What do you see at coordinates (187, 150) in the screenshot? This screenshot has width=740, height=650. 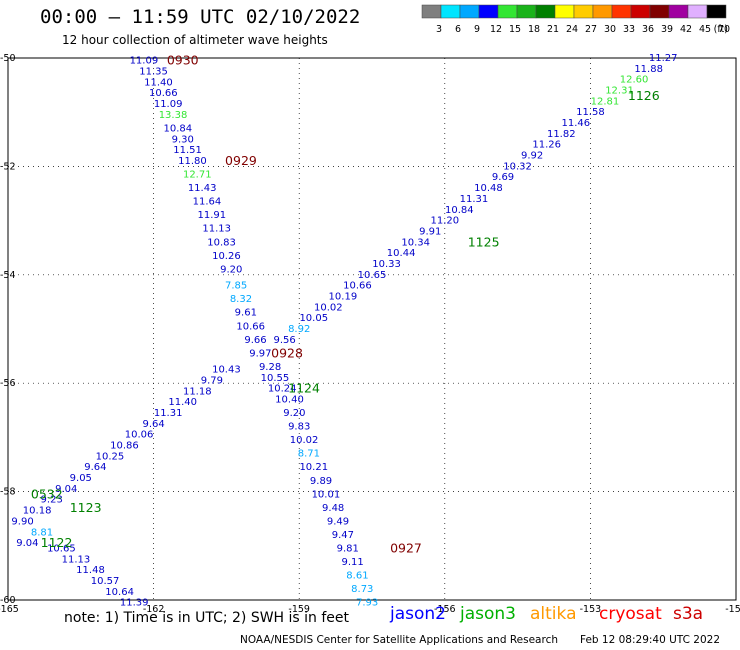 I see `wave-height-value: 11.51` at bounding box center [187, 150].